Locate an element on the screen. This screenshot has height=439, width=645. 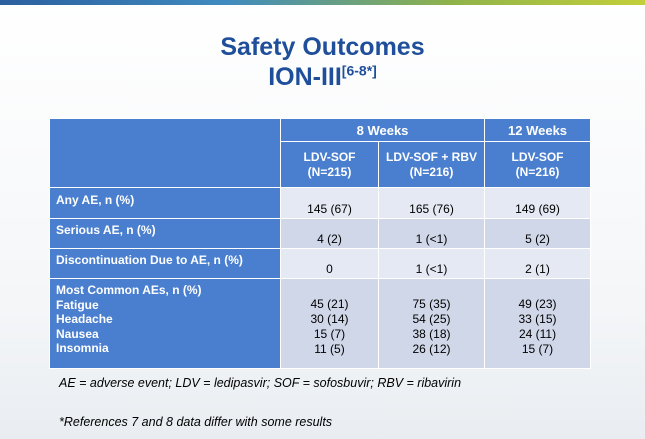
row-label-discontinuation: Discontinuation Due to AE, n (%) is located at coordinates (165, 263).